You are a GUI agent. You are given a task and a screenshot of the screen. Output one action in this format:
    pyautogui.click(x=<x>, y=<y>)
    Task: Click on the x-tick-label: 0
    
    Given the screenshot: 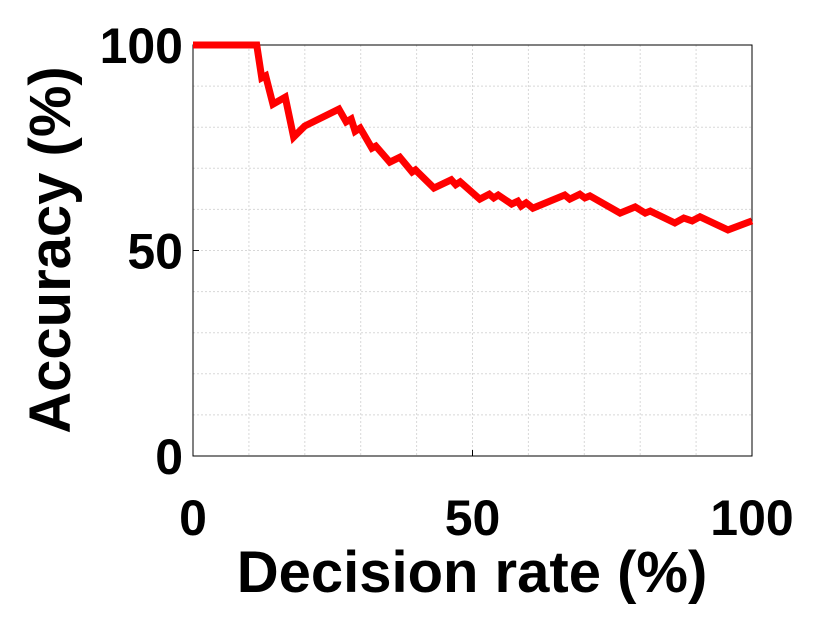 What is the action you would take?
    pyautogui.click(x=193, y=518)
    